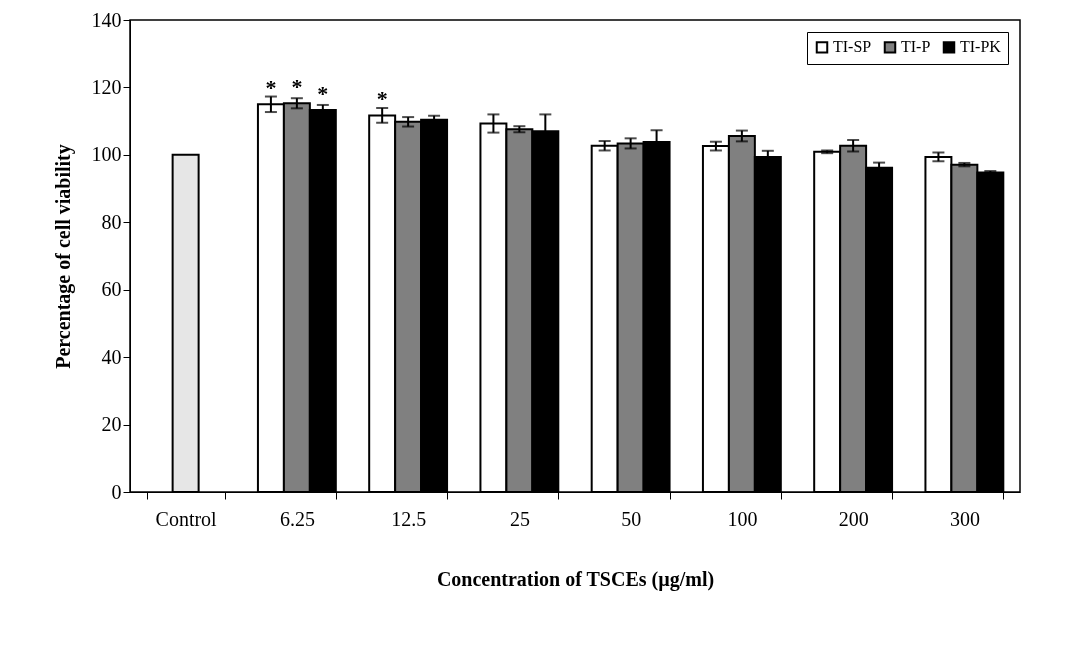 This screenshot has height=669, width=1065. What do you see at coordinates (409, 518) in the screenshot?
I see `x-tick-label: 12.5` at bounding box center [409, 518].